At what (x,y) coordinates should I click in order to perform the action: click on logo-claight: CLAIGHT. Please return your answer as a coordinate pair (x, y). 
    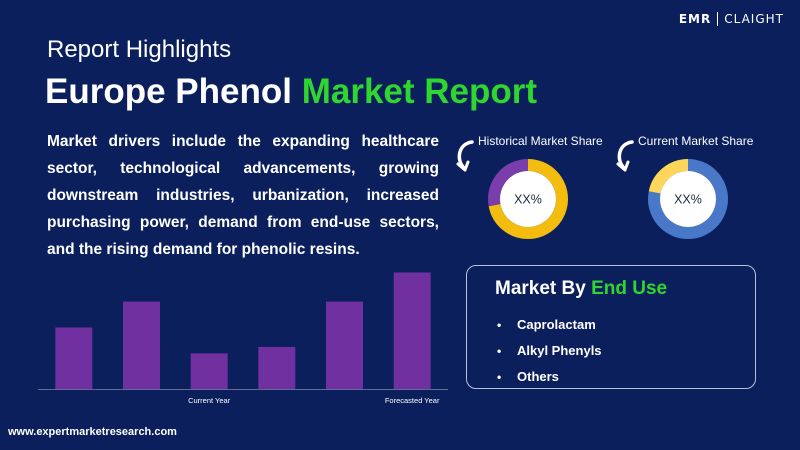
    Looking at the image, I should click on (754, 19).